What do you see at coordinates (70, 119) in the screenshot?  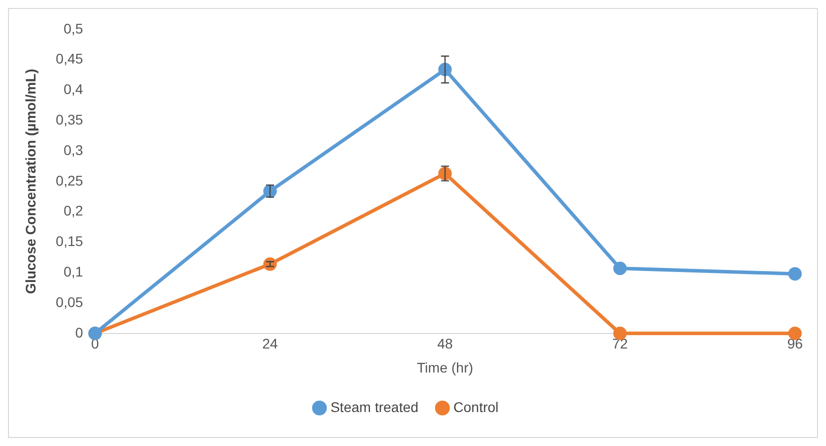 I see `y-tick-label: 0,35` at bounding box center [70, 119].